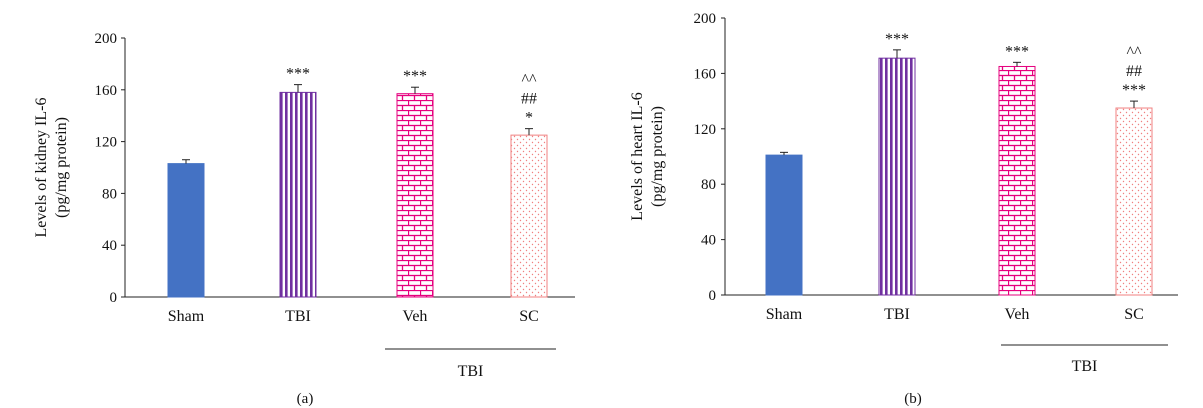 This screenshot has height=408, width=1203. Describe the element at coordinates (637, 156) in the screenshot. I see `y-axis-label-line: Levels of heart IL-6` at that location.